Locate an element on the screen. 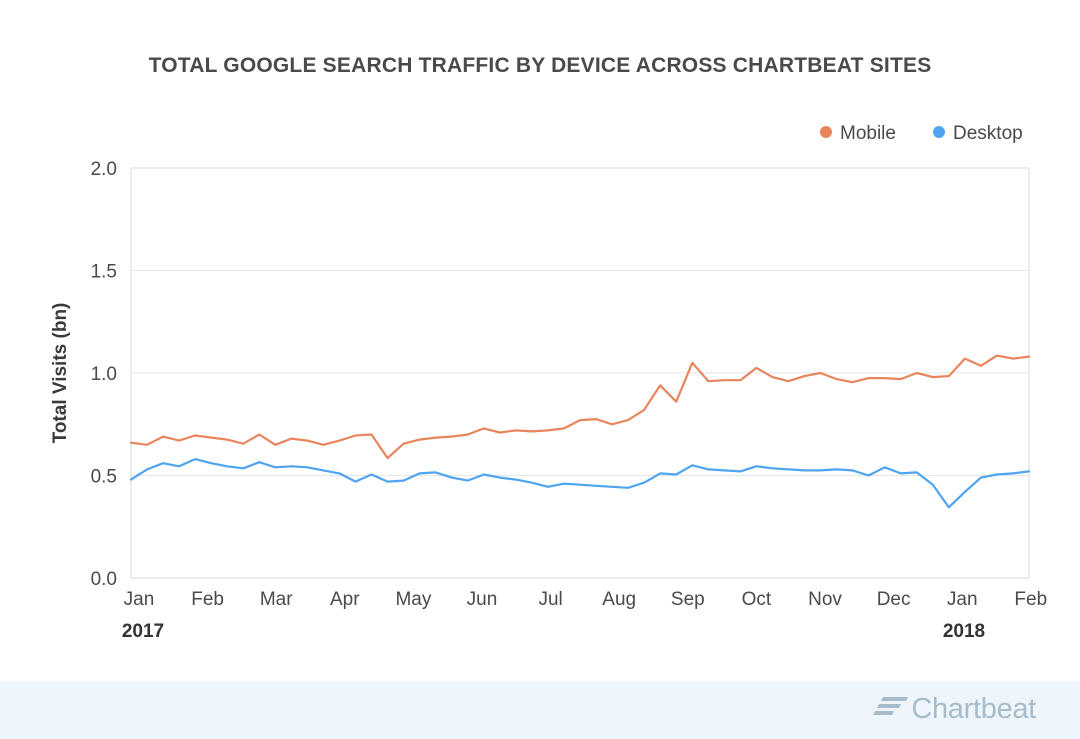 This screenshot has width=1080, height=739. y-tick-label: 1.5 is located at coordinates (104, 272).